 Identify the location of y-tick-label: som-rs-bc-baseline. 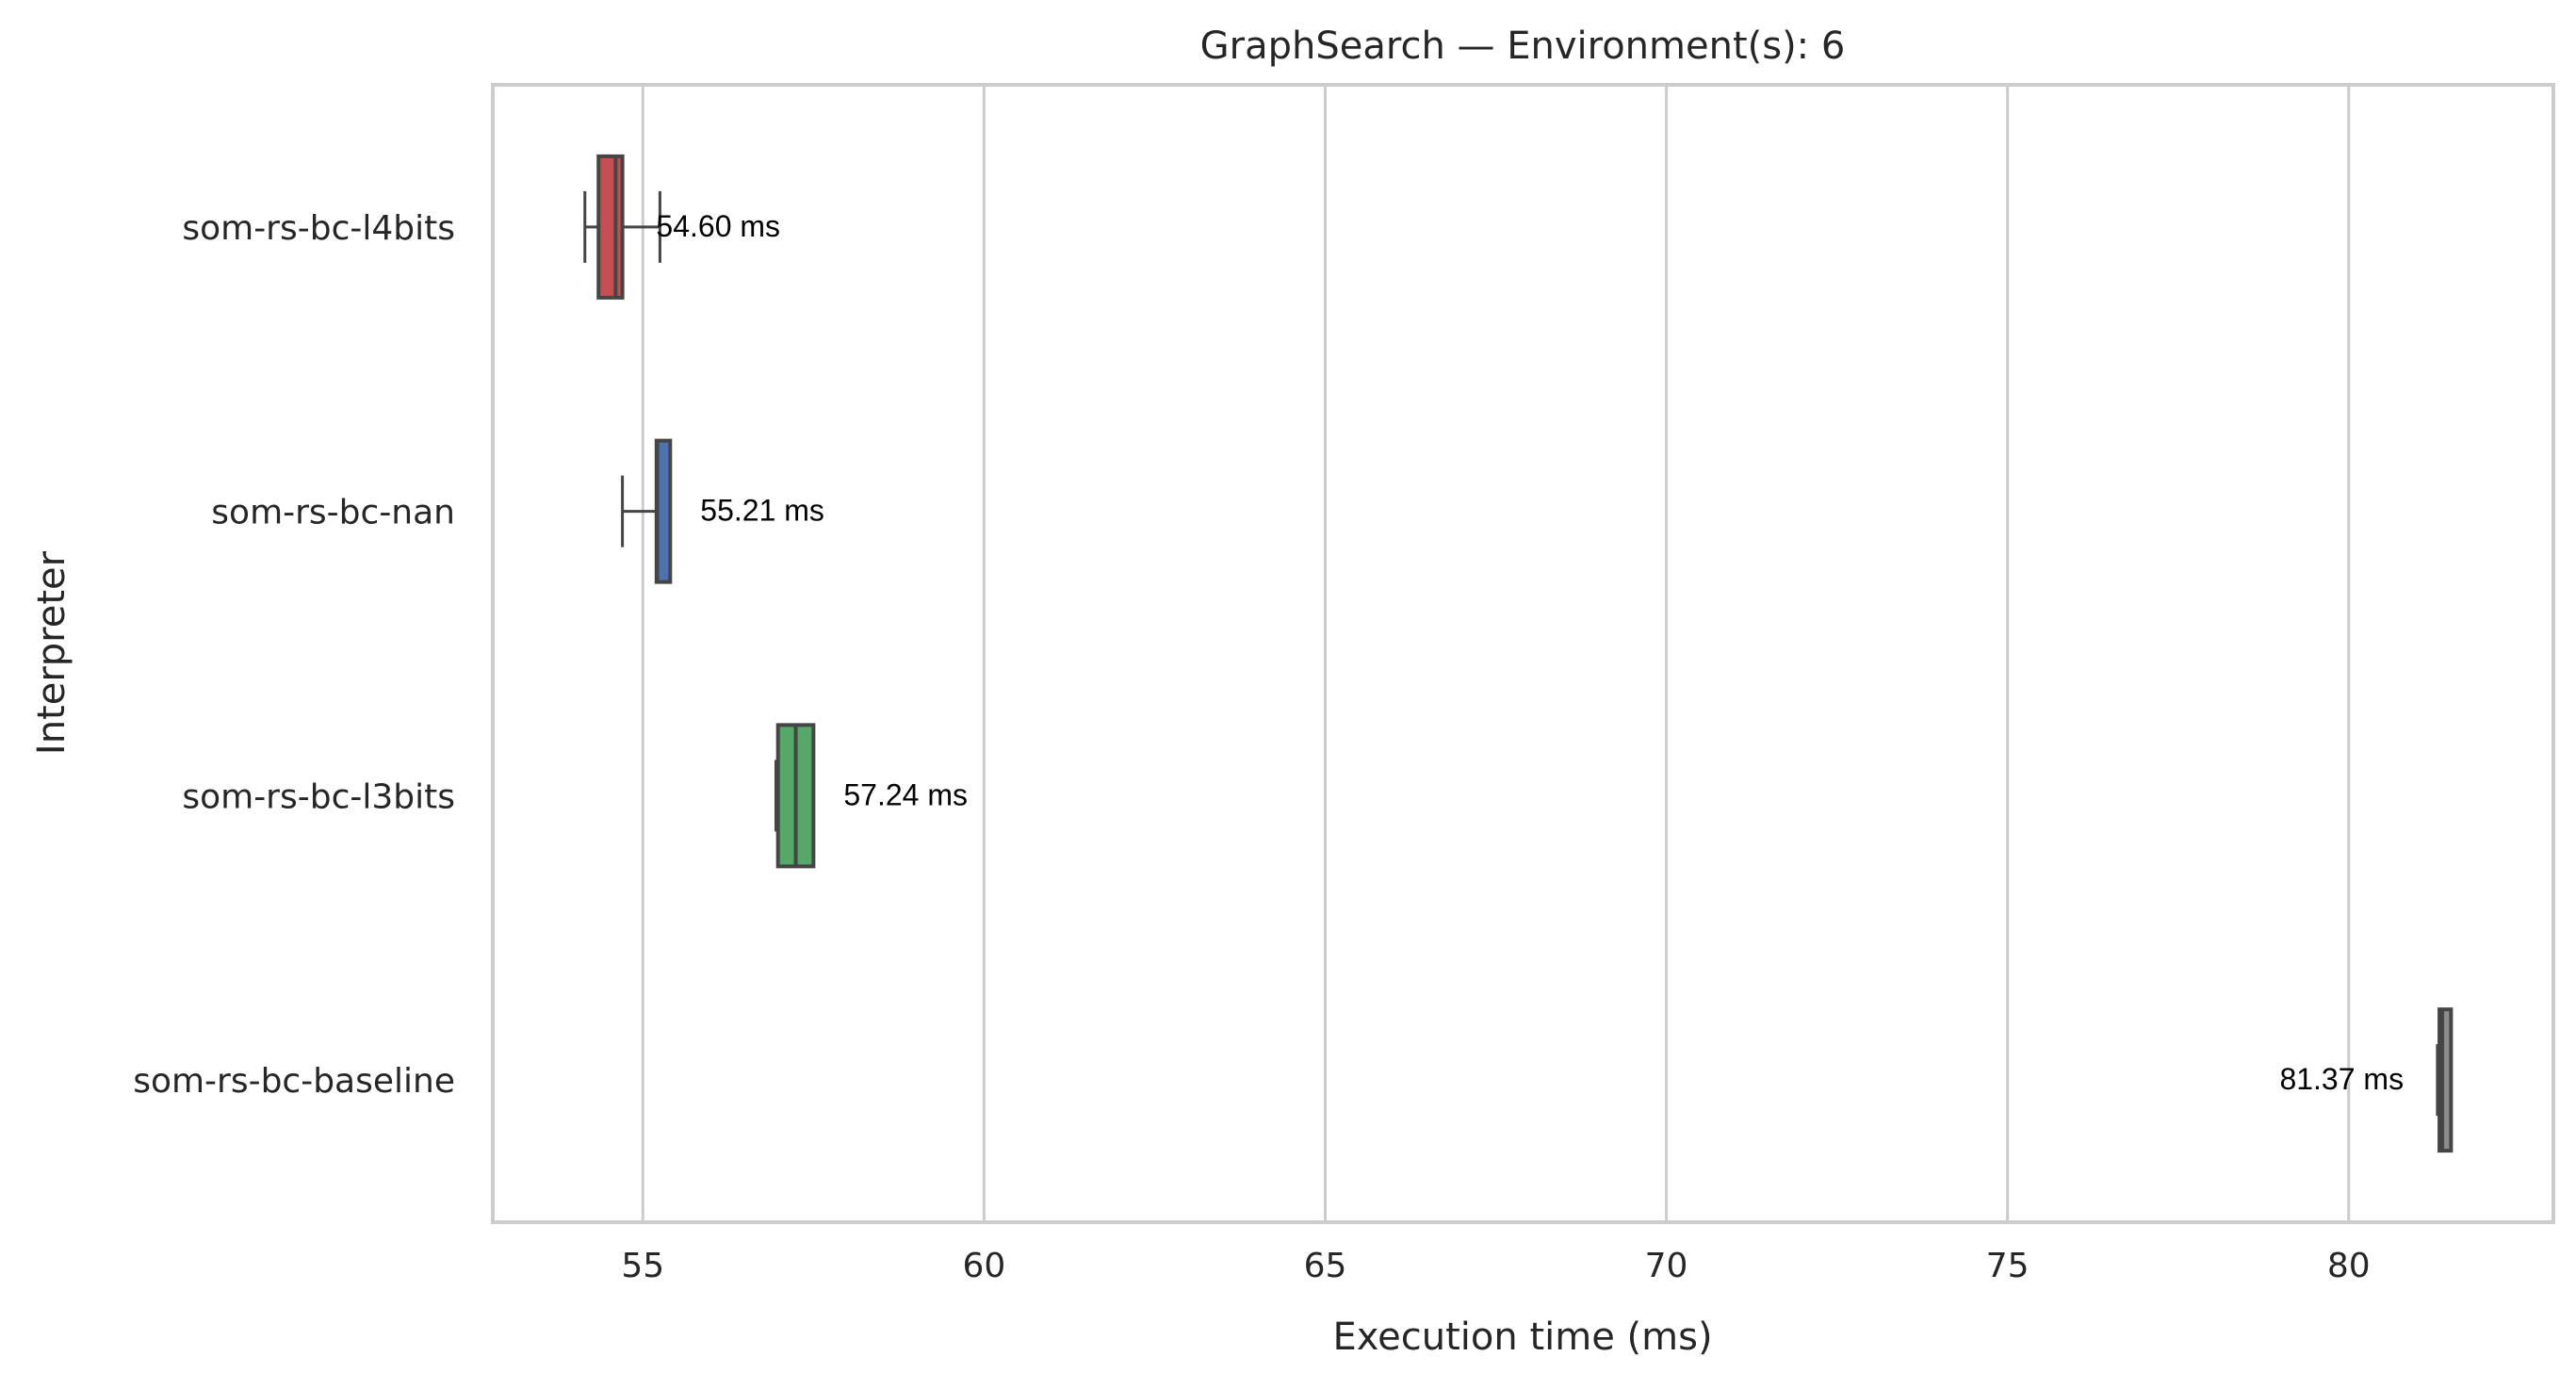
(294, 1081).